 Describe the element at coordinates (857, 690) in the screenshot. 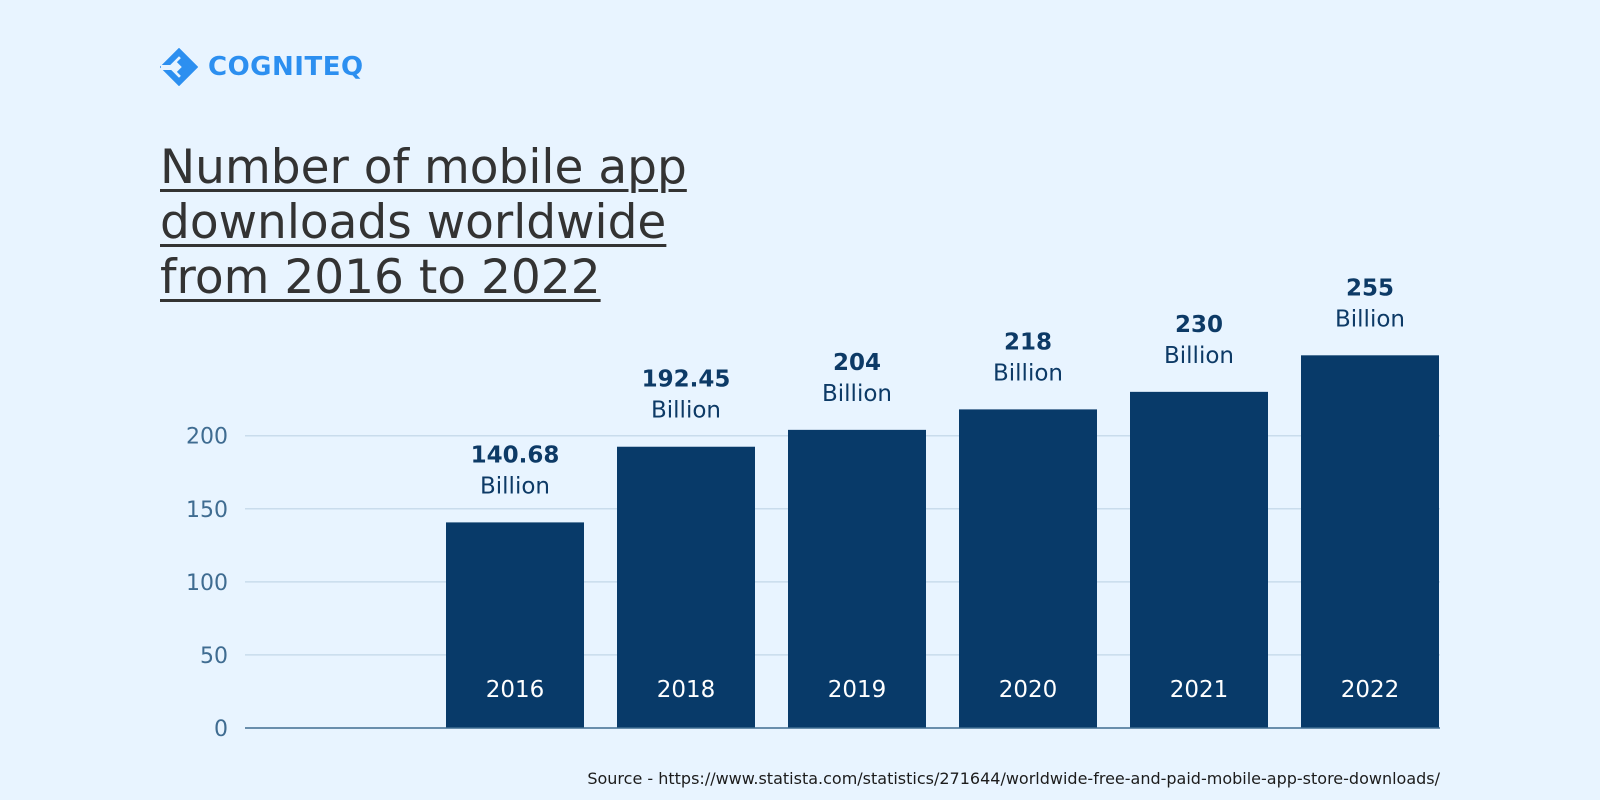

I see `x-category-label: 2019` at that location.